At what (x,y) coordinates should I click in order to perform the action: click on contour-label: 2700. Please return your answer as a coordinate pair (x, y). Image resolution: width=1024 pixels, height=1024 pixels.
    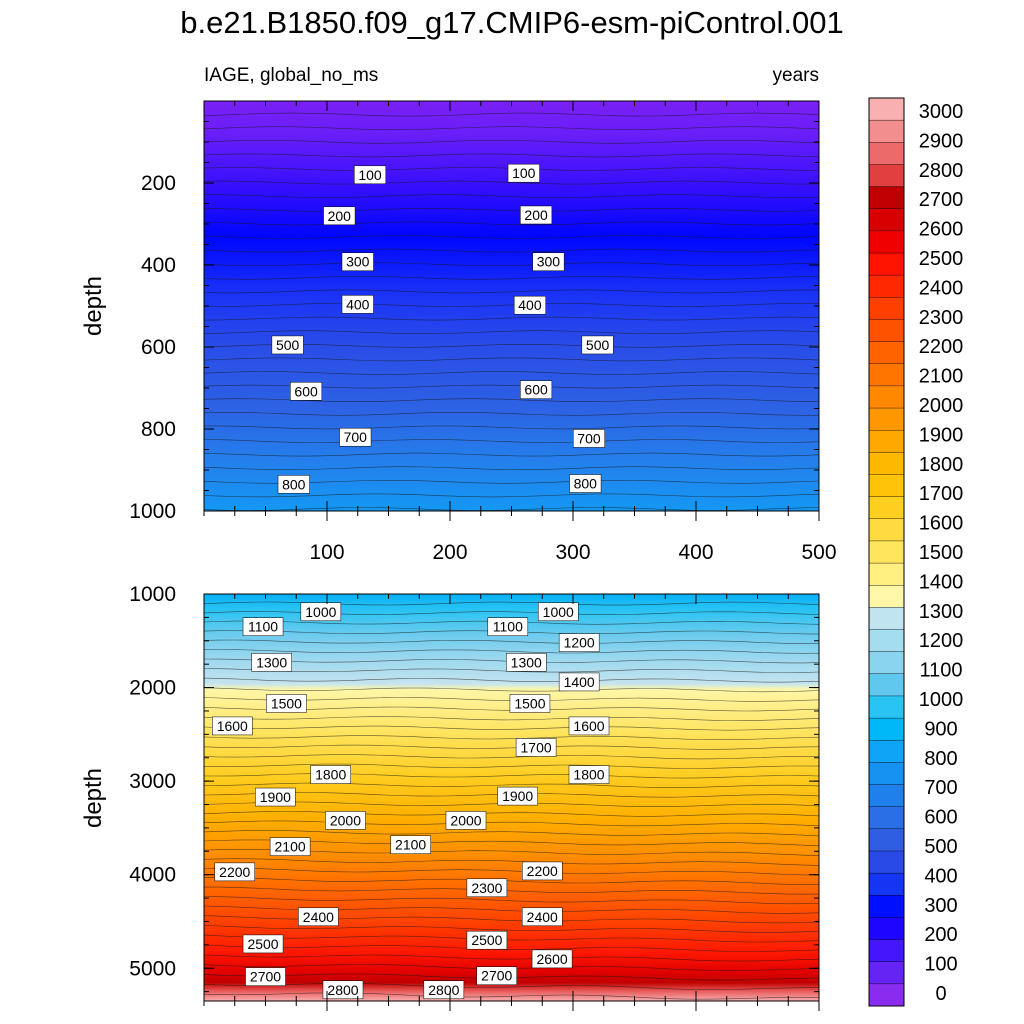
    Looking at the image, I should click on (265, 977).